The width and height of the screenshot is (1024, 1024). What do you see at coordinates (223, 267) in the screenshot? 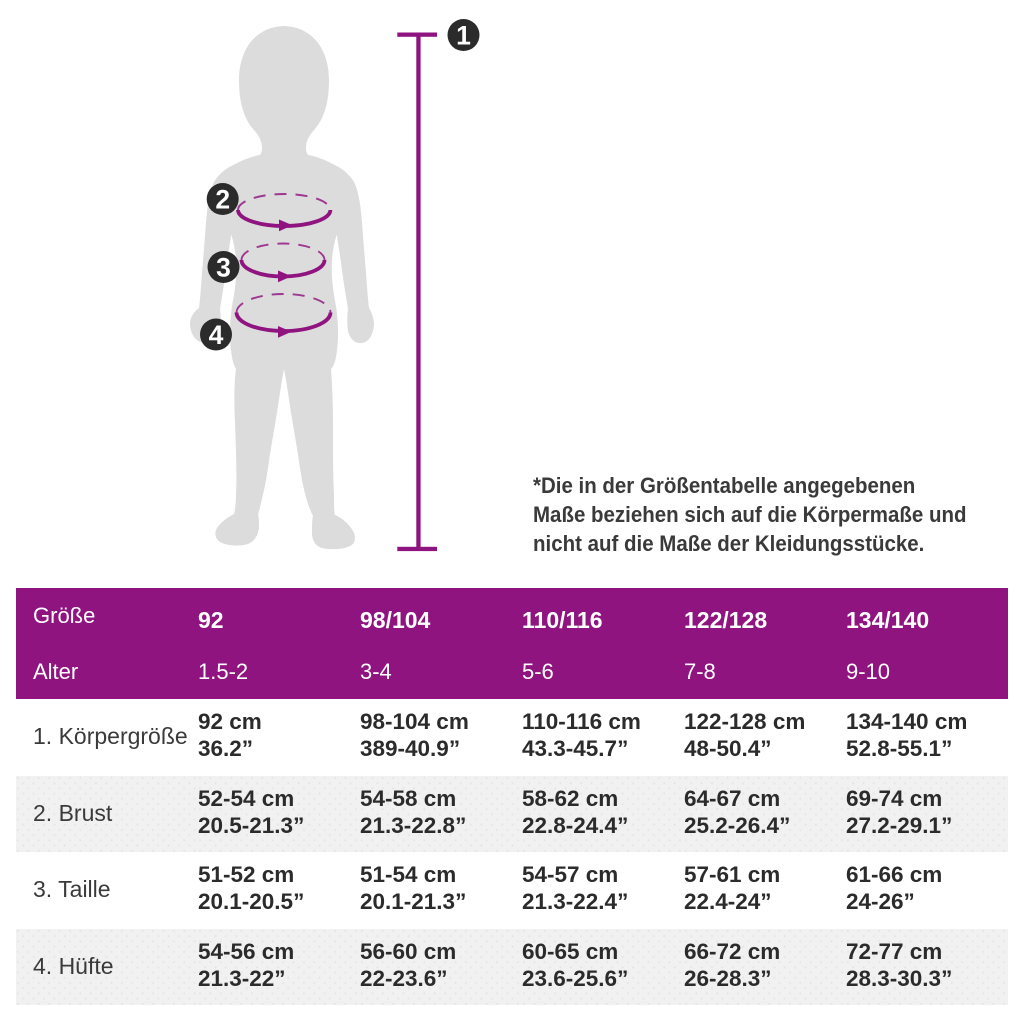
I see `svg-text: 3` at bounding box center [223, 267].